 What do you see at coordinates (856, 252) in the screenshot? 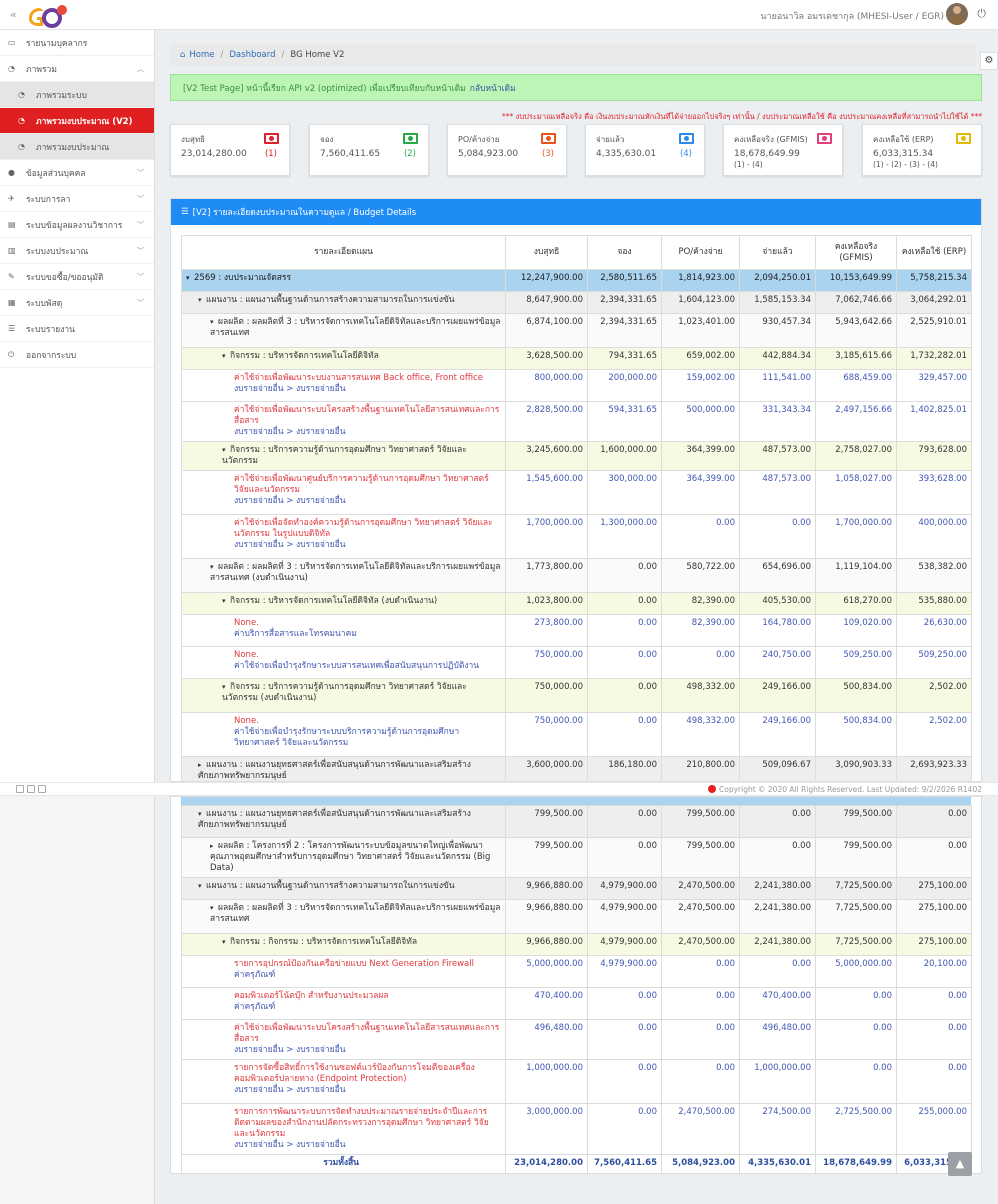
I see `column-header: คงเหลือจริง (GFMIS)` at bounding box center [856, 252].